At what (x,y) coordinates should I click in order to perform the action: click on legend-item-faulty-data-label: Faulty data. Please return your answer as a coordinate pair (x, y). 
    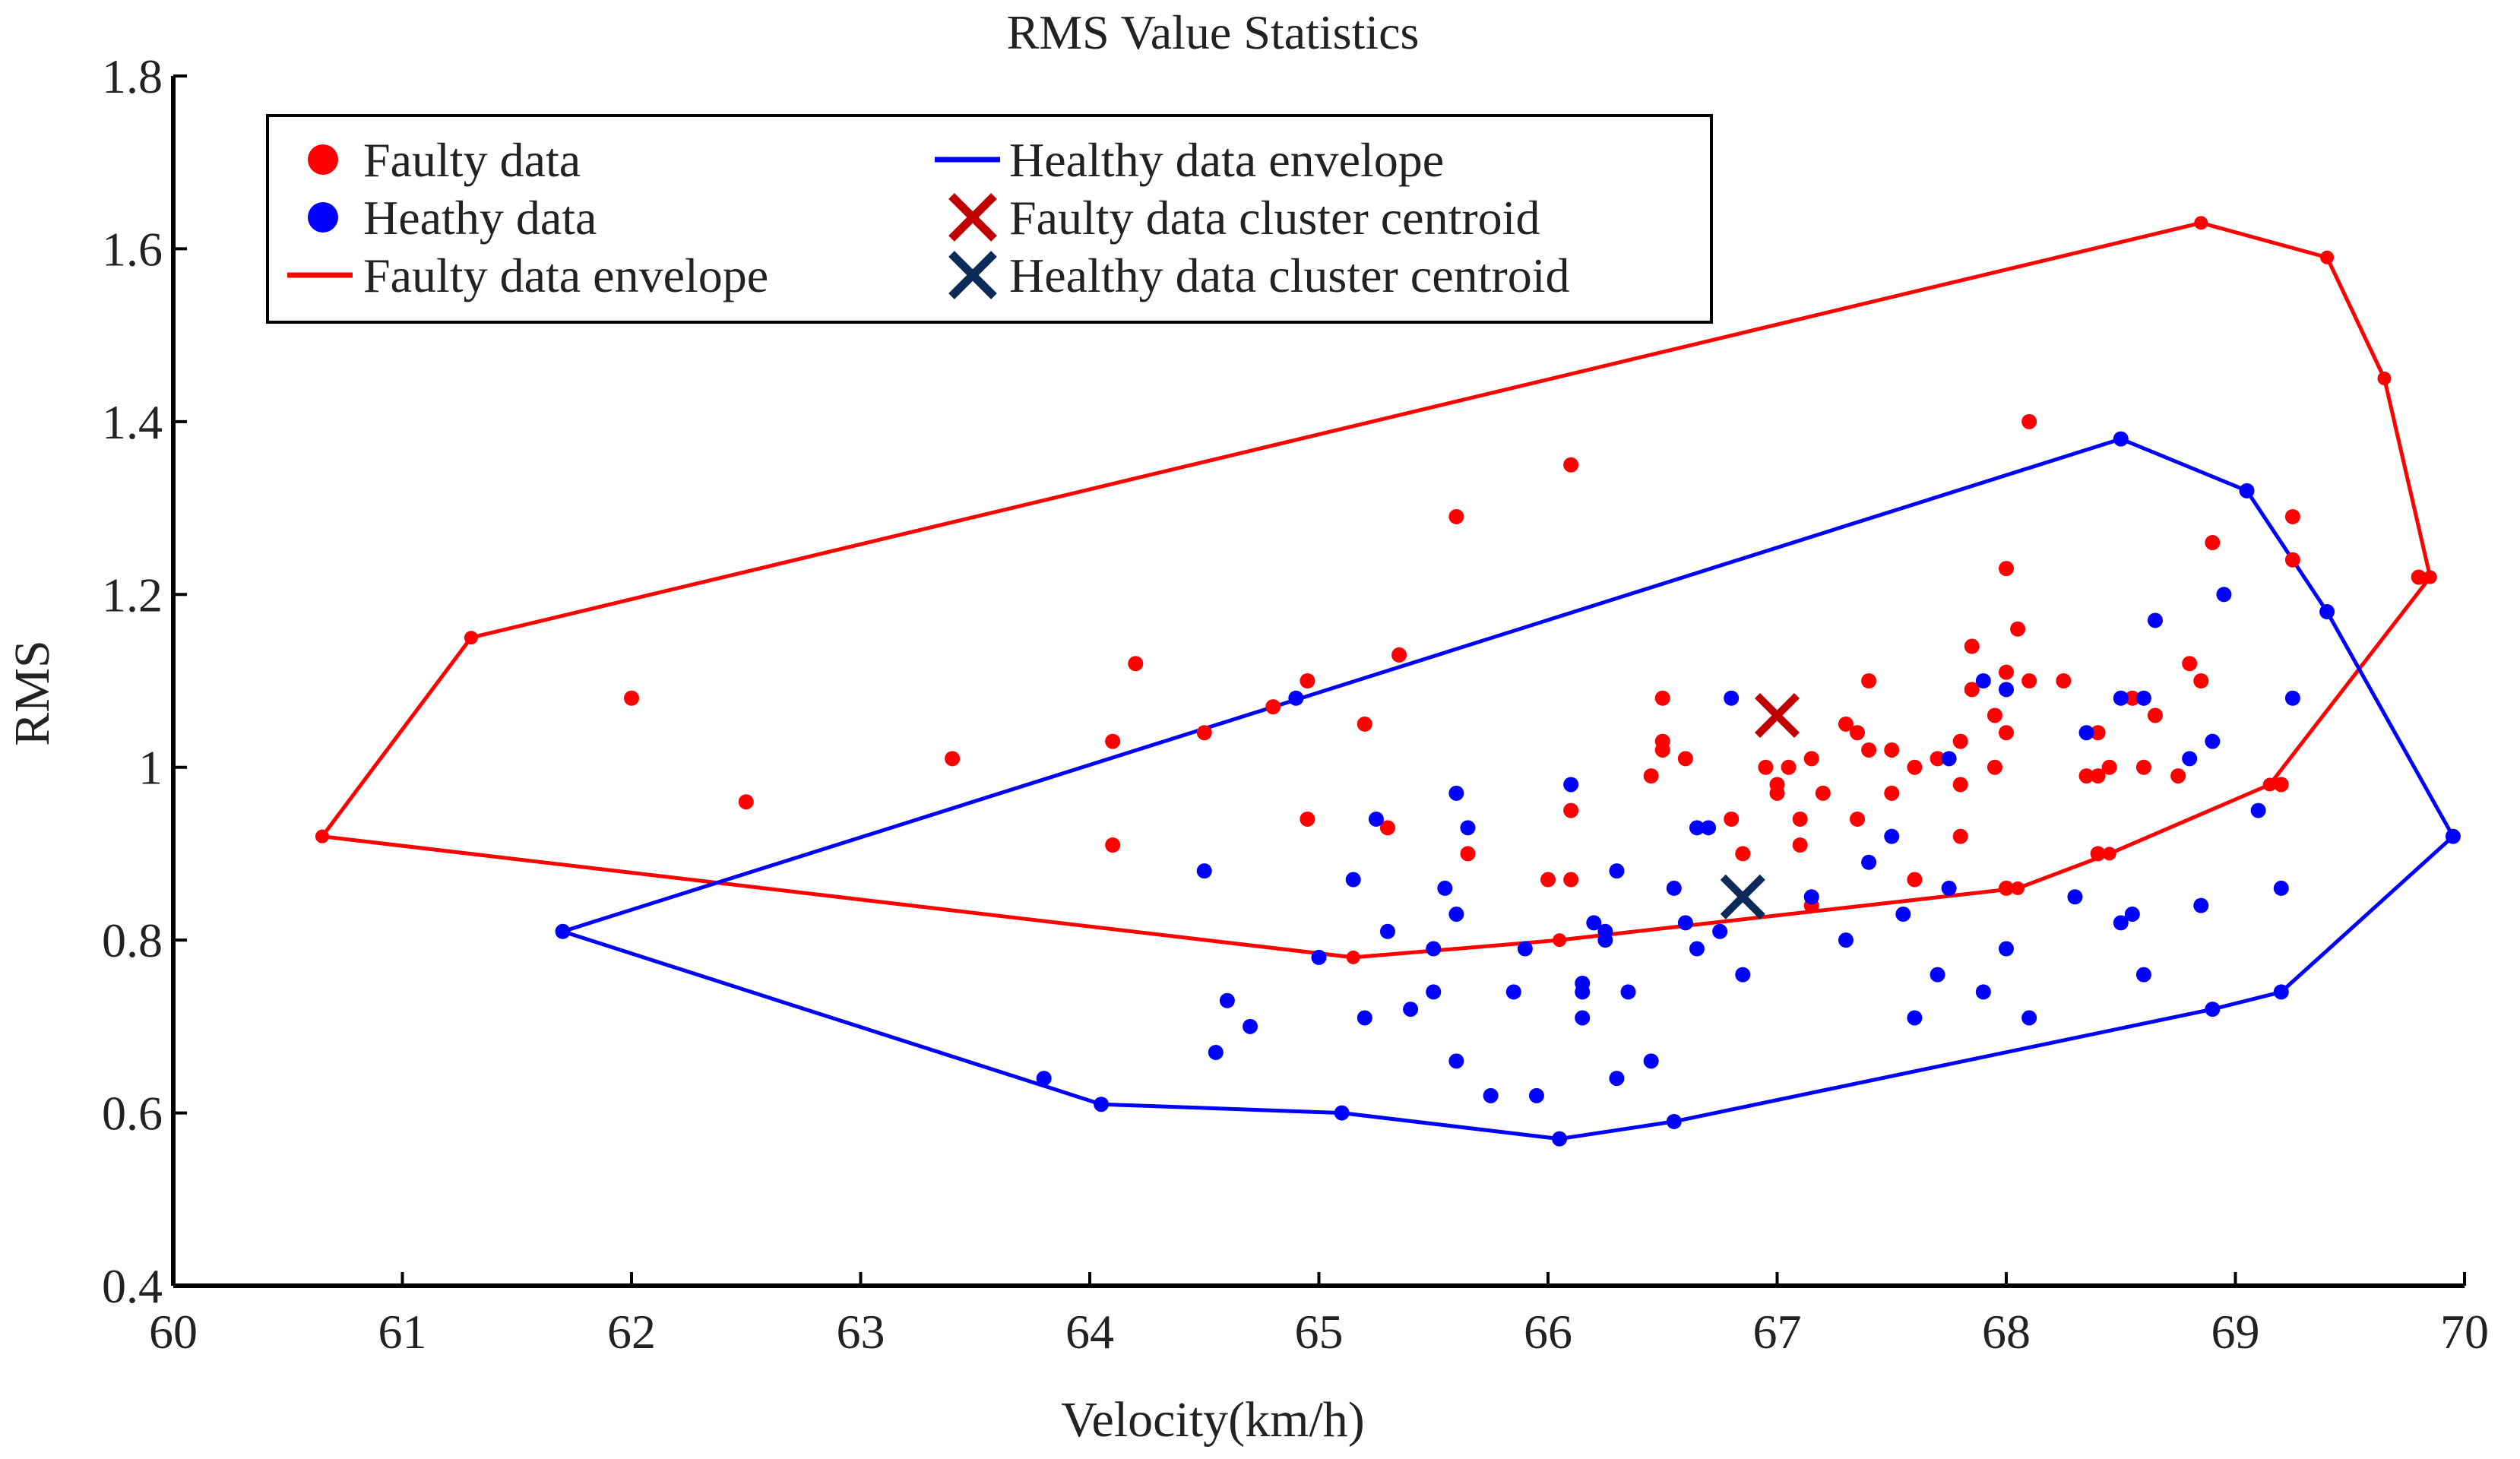
    Looking at the image, I should click on (472, 160).